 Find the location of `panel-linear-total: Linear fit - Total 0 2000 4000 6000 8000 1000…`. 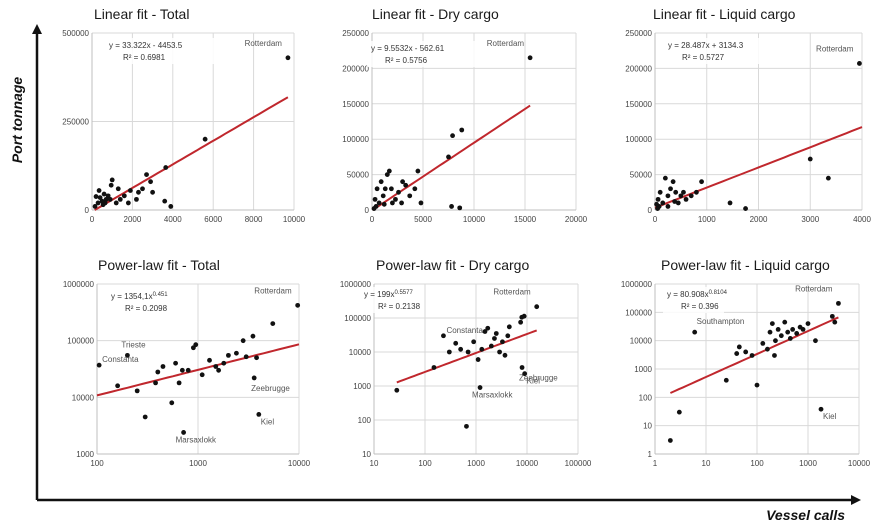

panel-linear-total: Linear fit - Total 0 2000 4000 6000 8000 1000… is located at coordinates (183, 115).